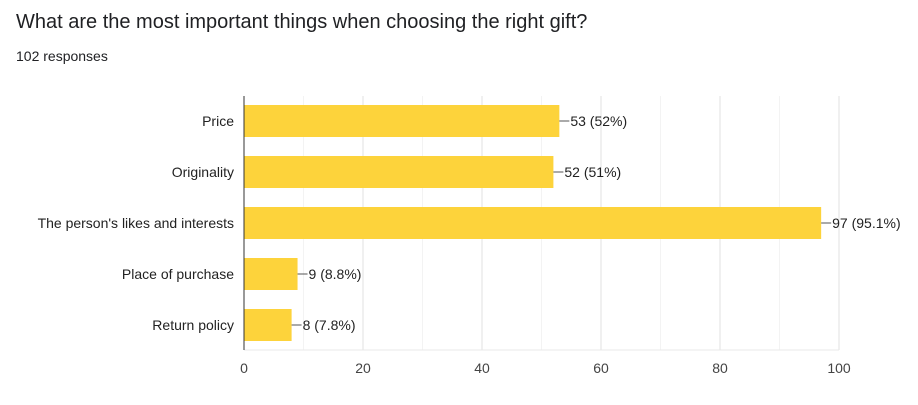 This screenshot has width=918, height=405. What do you see at coordinates (193, 325) in the screenshot?
I see `category-label: Return policy` at bounding box center [193, 325].